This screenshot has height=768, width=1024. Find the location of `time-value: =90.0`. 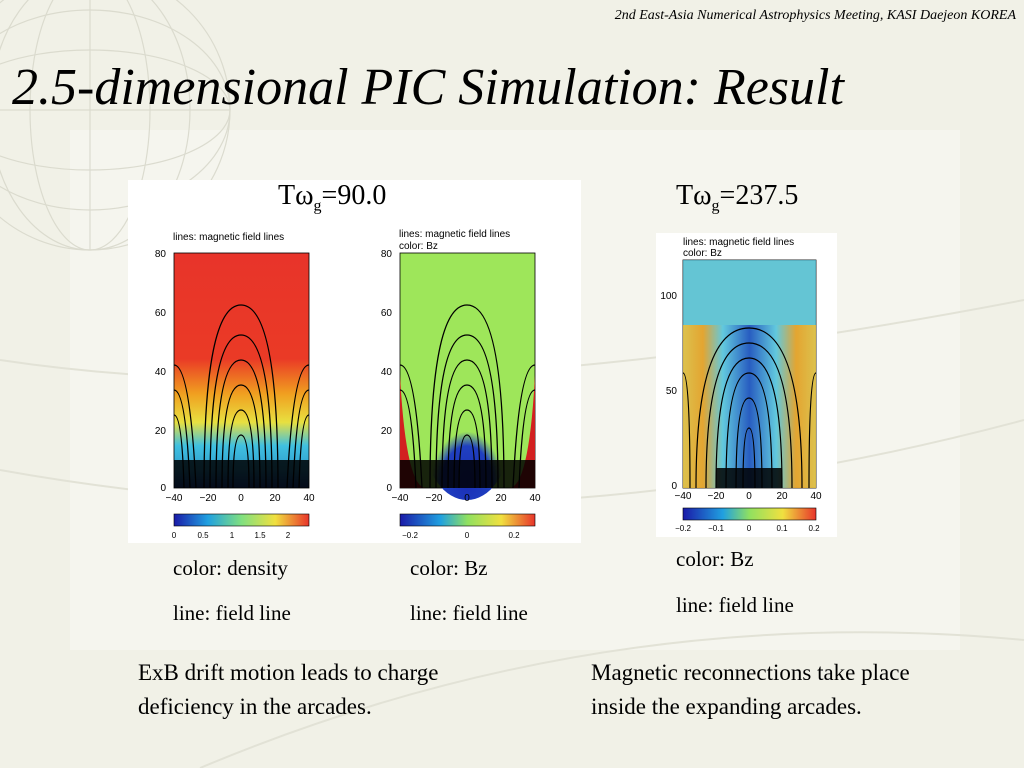

time-value: =90.0 is located at coordinates (354, 195).